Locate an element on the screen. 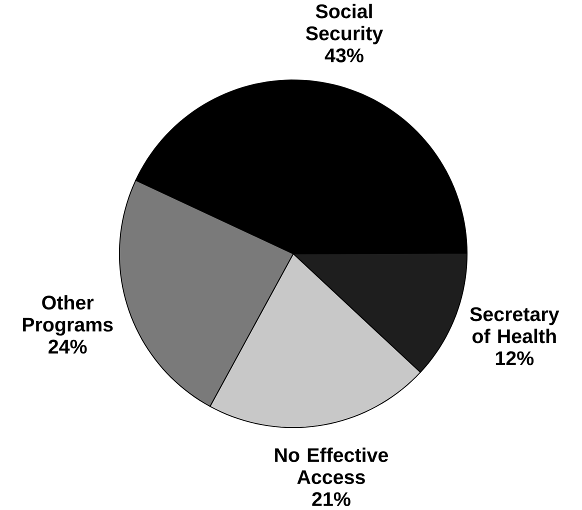 This screenshot has width=582, height=510. slice-label: No Effective Access is located at coordinates (331, 466).